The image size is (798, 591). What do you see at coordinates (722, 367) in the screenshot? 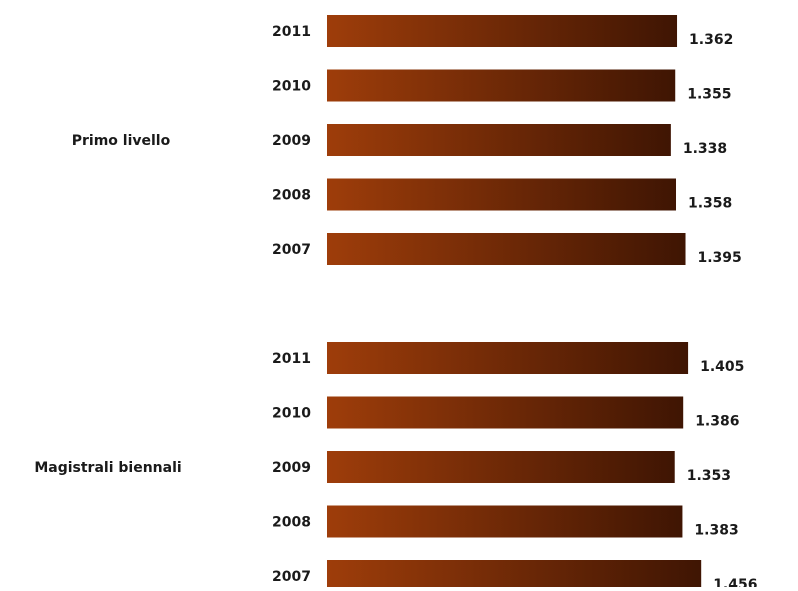
I see `data-label: 1.405` at bounding box center [722, 367].